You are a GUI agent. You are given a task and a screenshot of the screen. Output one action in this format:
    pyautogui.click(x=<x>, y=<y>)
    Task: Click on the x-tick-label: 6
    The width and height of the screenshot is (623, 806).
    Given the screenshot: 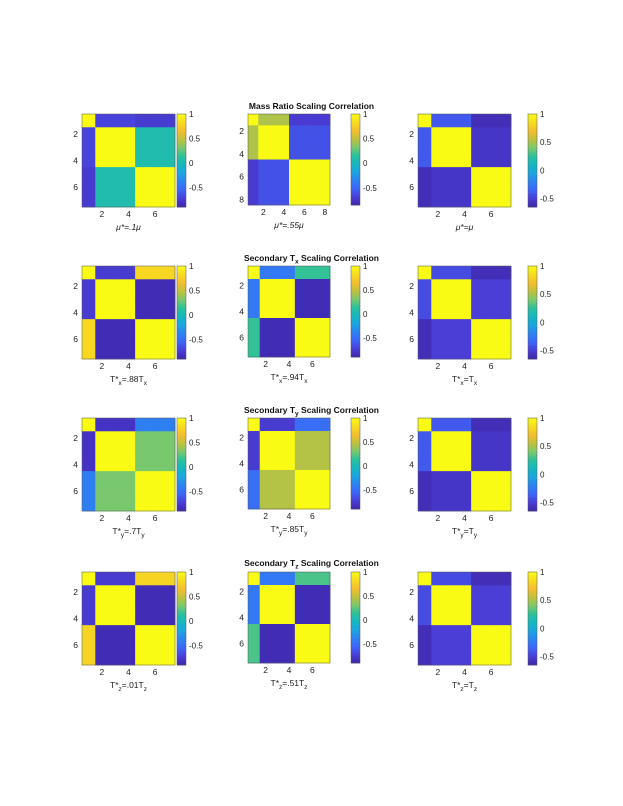 What is the action you would take?
    pyautogui.click(x=312, y=516)
    